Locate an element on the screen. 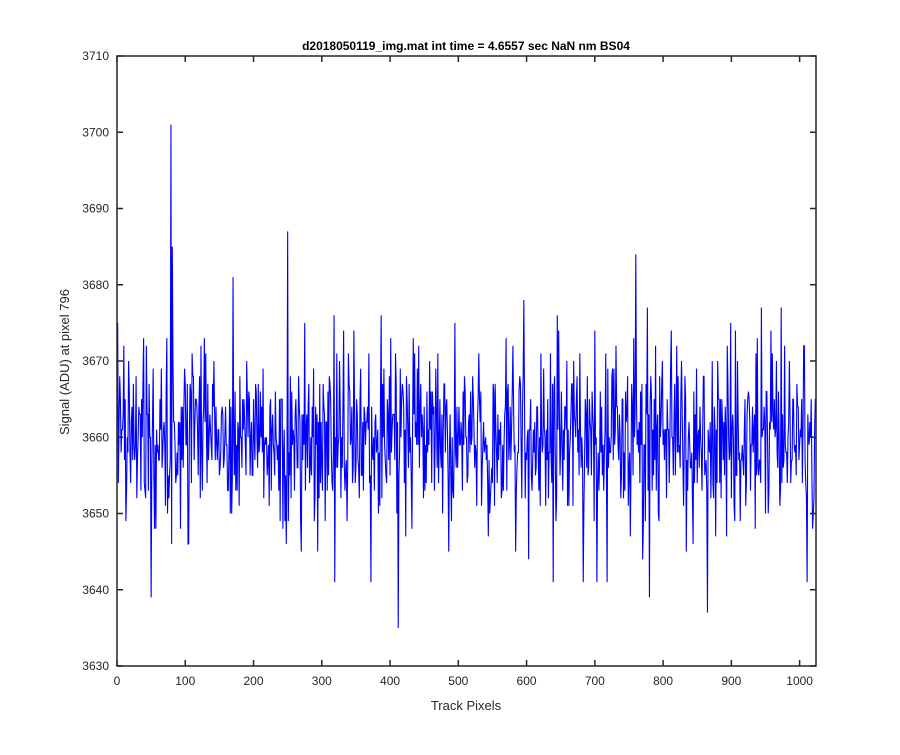 The image size is (900, 755). y-tick-label: 3640 is located at coordinates (95, 590).